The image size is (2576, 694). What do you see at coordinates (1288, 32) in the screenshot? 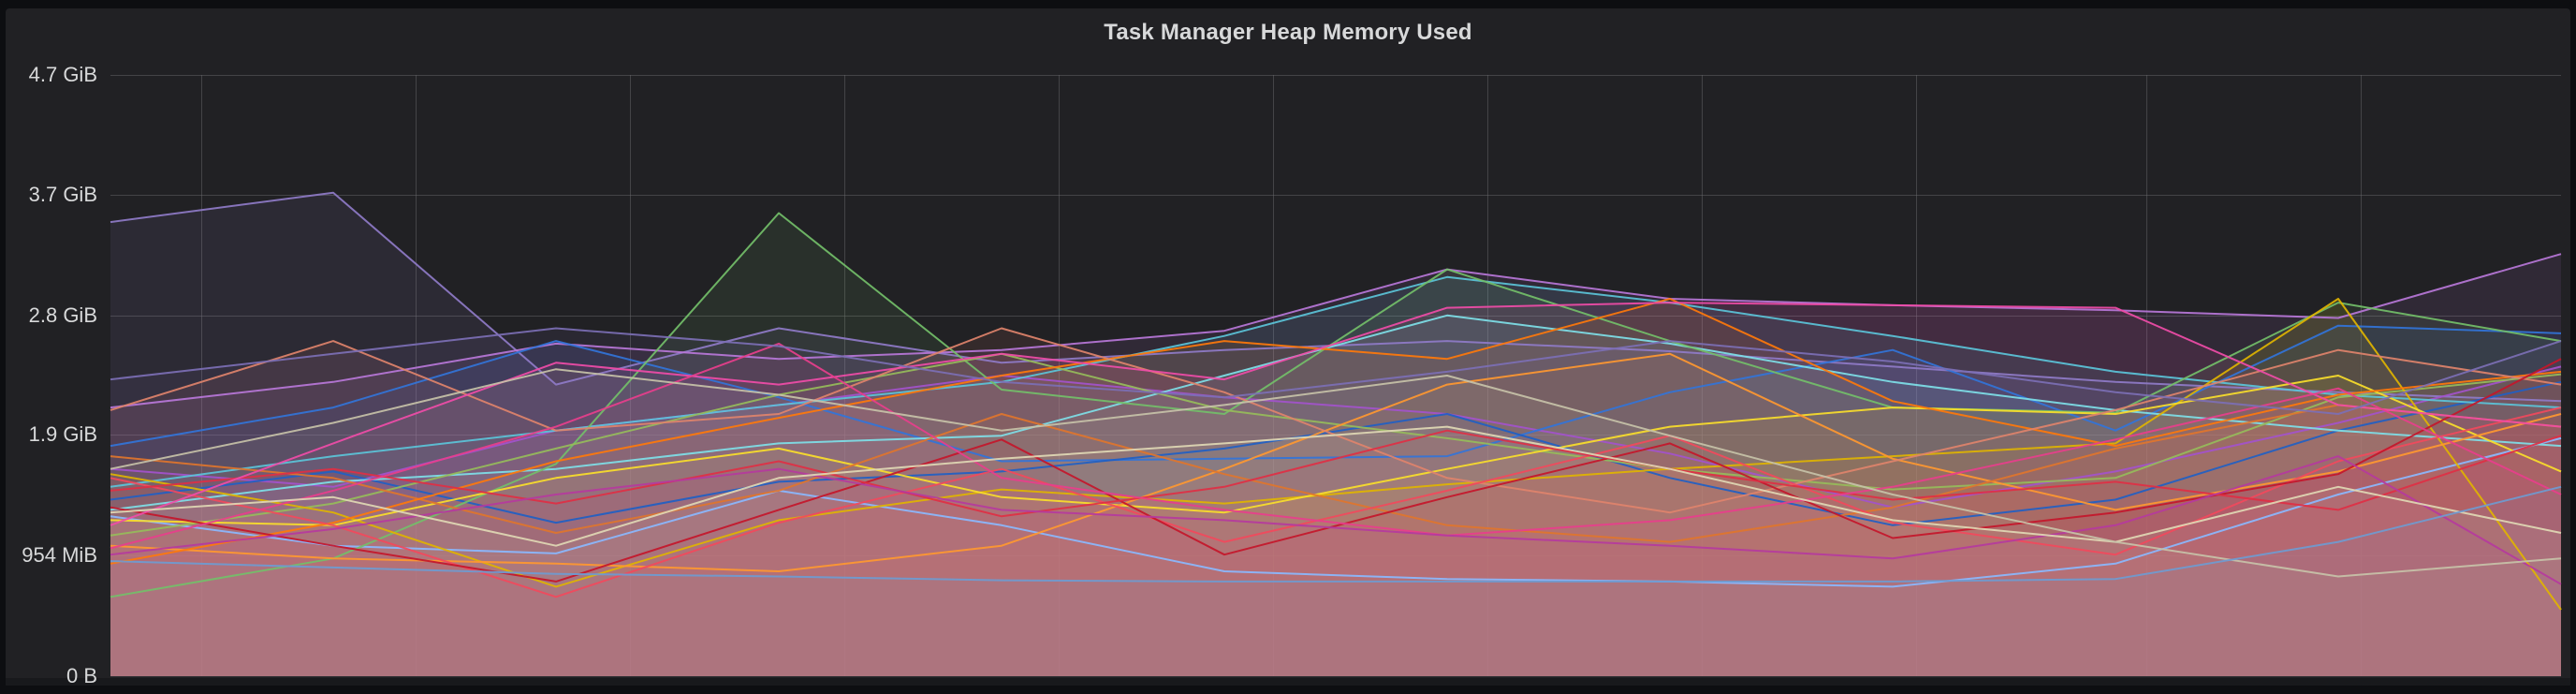
I see `page-title: Task Manager Heap Memory Used` at bounding box center [1288, 32].